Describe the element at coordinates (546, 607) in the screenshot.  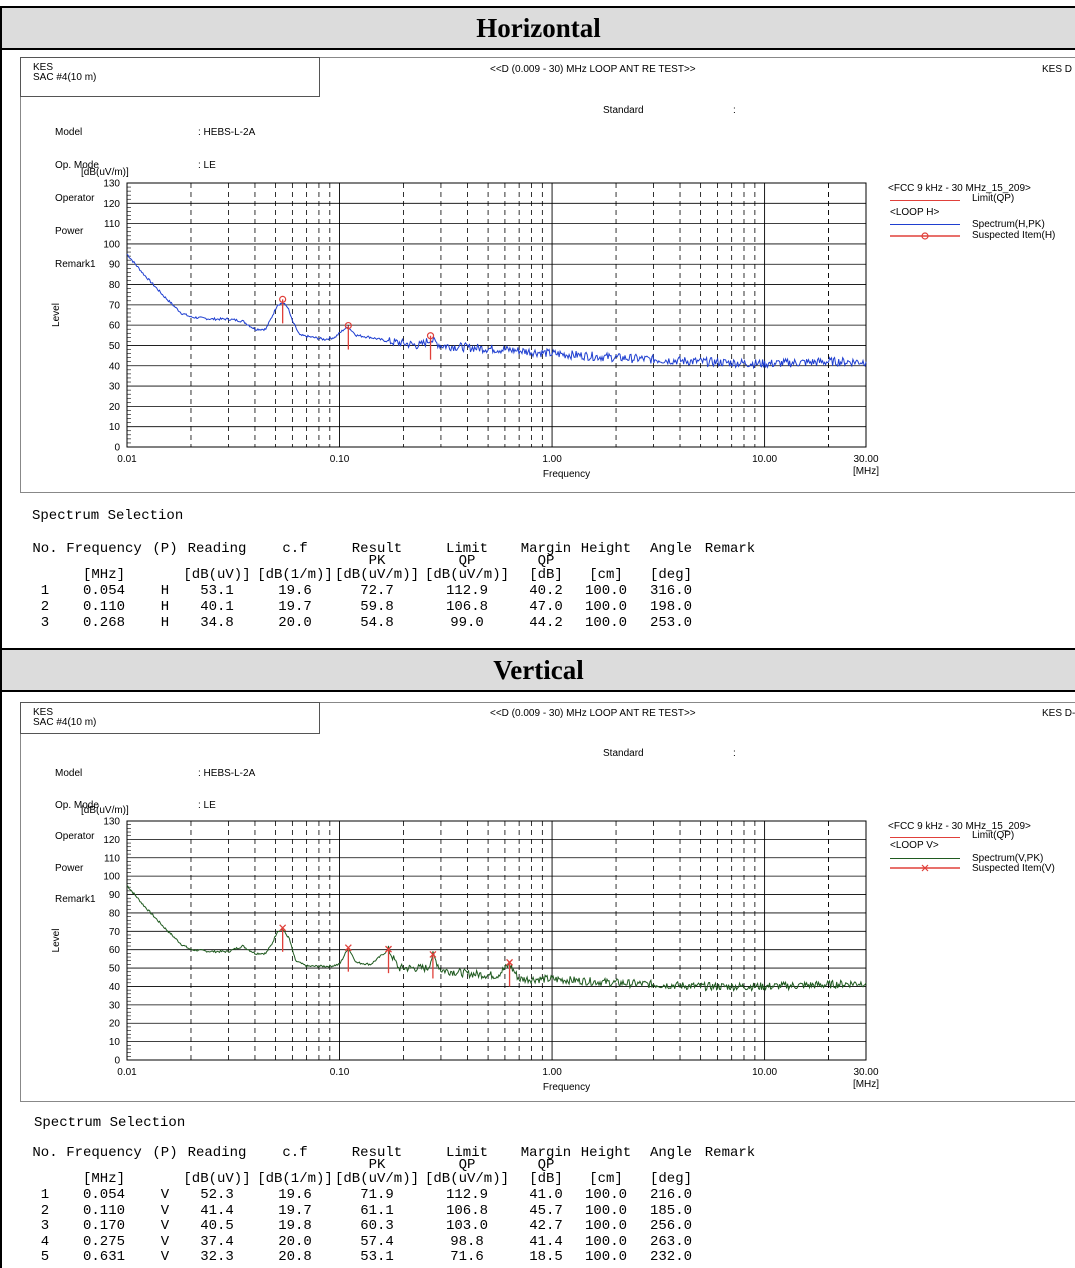
I see `table-cell: 47.0` at that location.